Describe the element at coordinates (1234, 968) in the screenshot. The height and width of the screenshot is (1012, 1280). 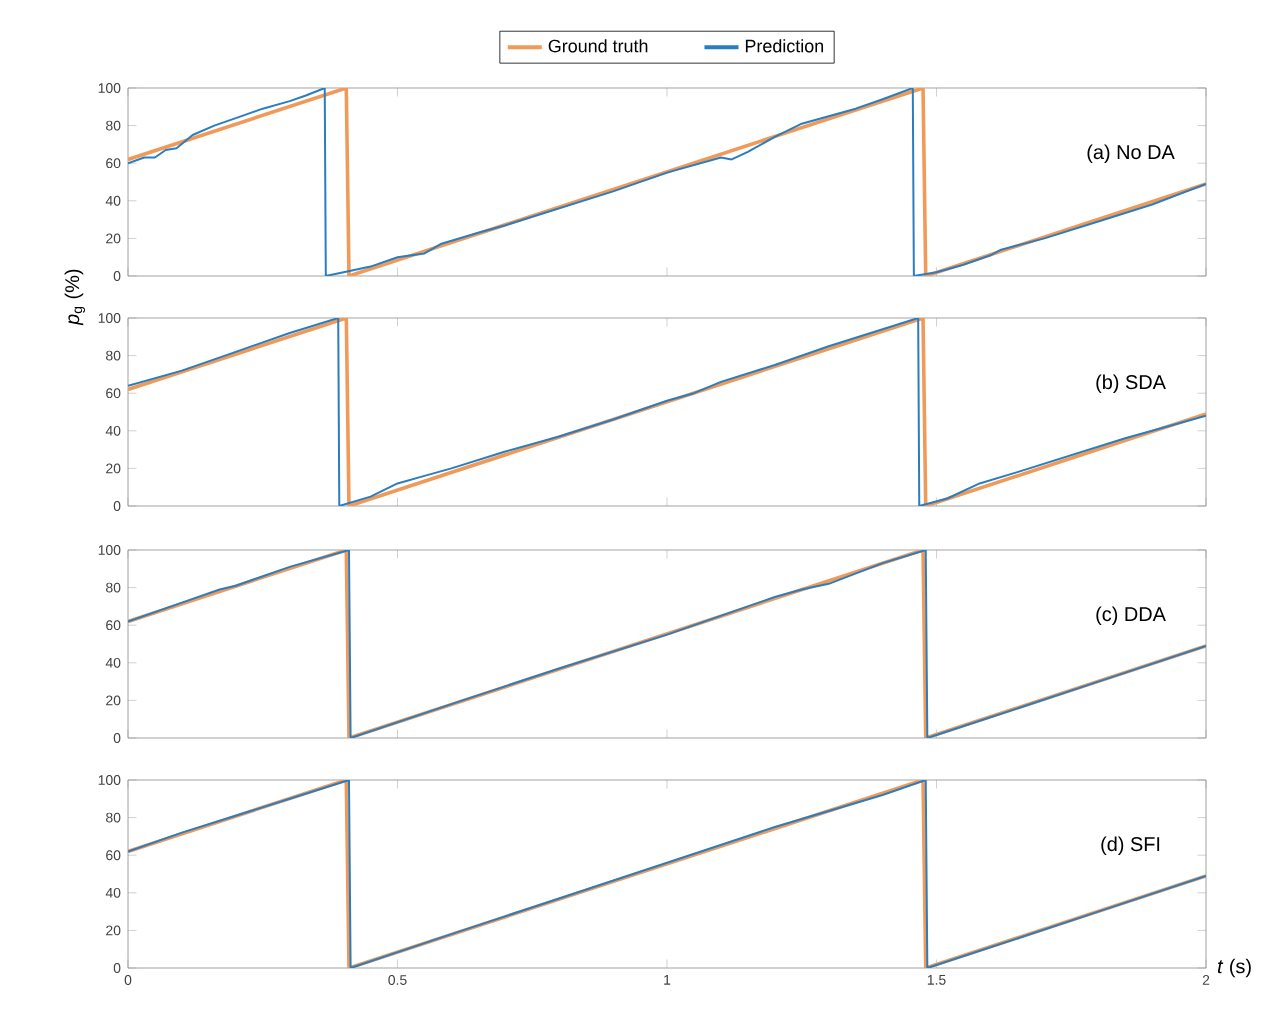
I see `x-axis-title: t (s)` at that location.